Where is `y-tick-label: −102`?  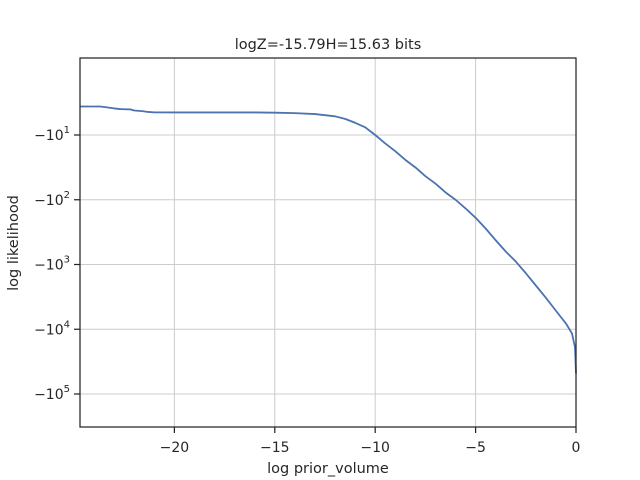
y-tick-label: −102 is located at coordinates (52, 199).